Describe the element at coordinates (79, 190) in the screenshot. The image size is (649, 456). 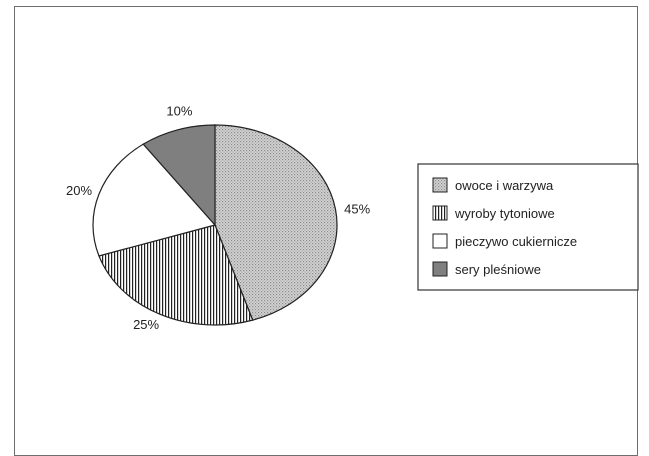
I see `slice-value-label-3: 20%` at that location.